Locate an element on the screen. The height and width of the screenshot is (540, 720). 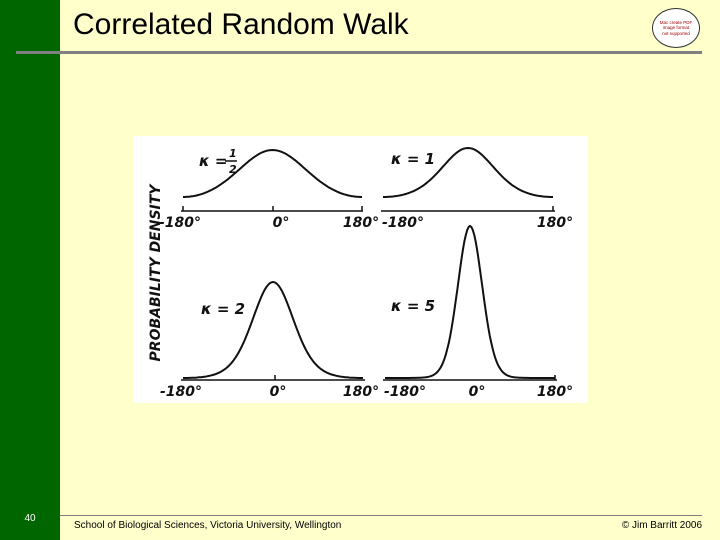
panel-kappa-2: κ = 2 -180° 0° 180° is located at coordinates (269, 340).